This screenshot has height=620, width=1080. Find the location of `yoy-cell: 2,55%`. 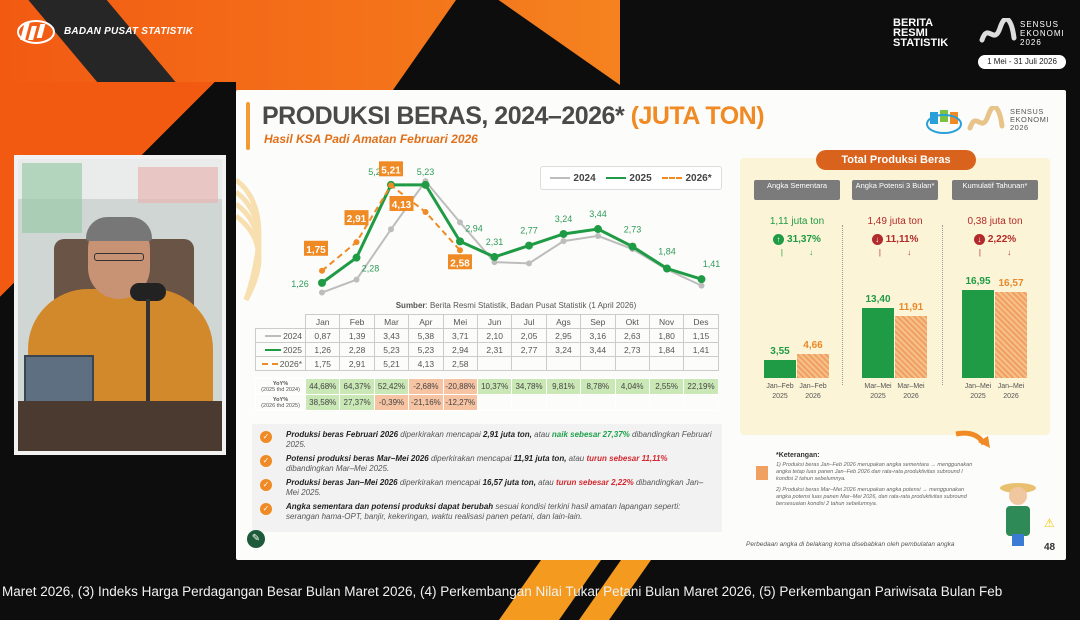

yoy-cell: 2,55% is located at coordinates (666, 386).